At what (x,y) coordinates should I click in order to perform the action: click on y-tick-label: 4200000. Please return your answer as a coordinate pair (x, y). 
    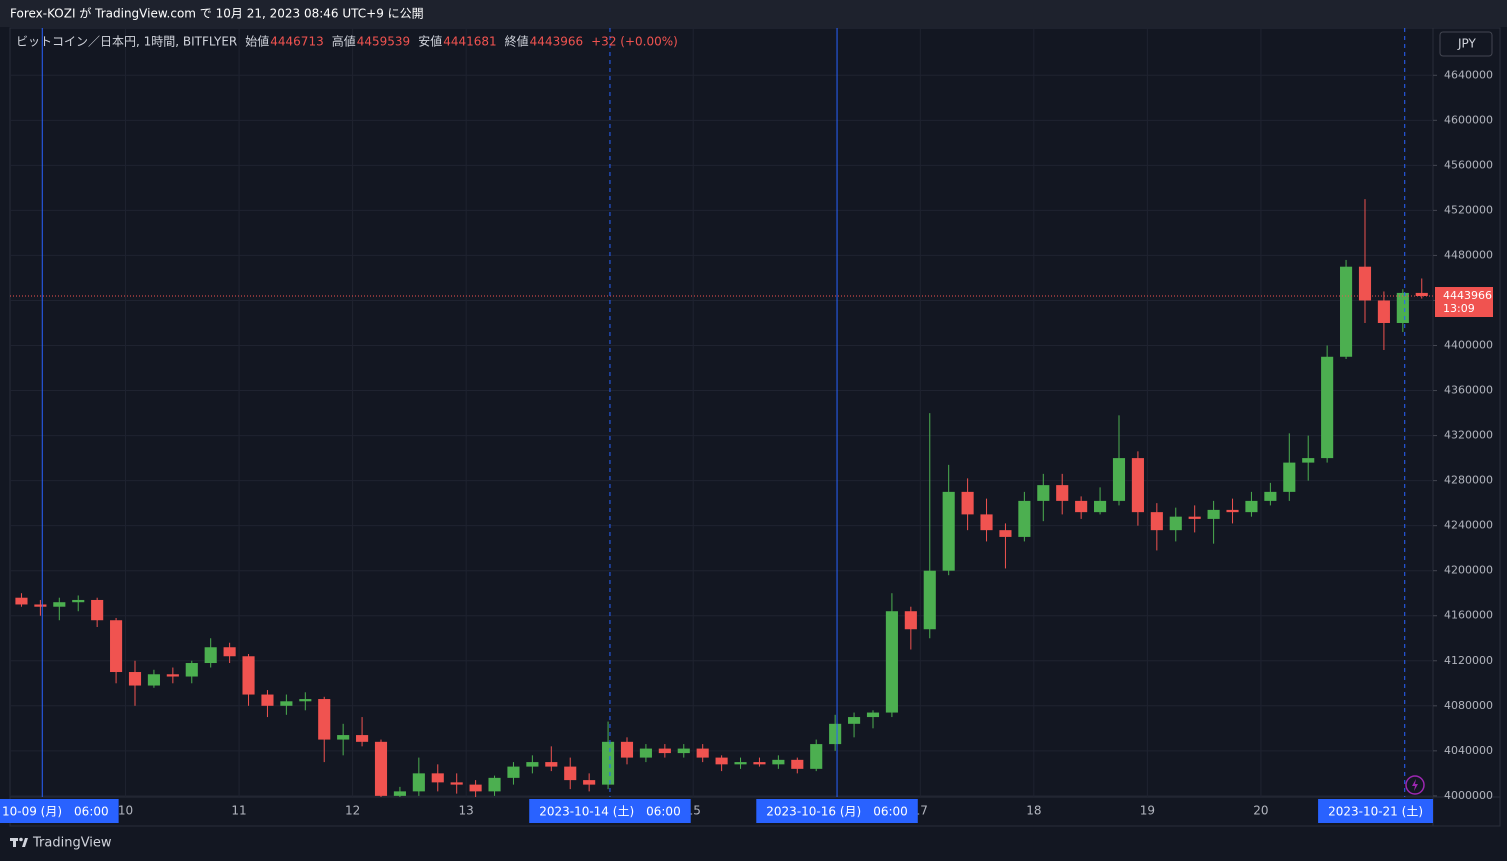
    Looking at the image, I should click on (1468, 570).